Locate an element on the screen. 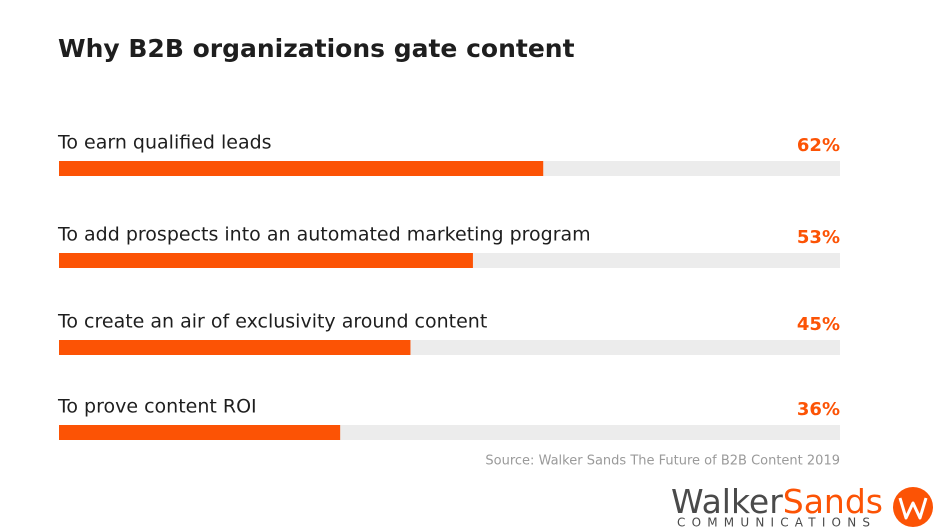  logo-first: Walker is located at coordinates (727, 501).